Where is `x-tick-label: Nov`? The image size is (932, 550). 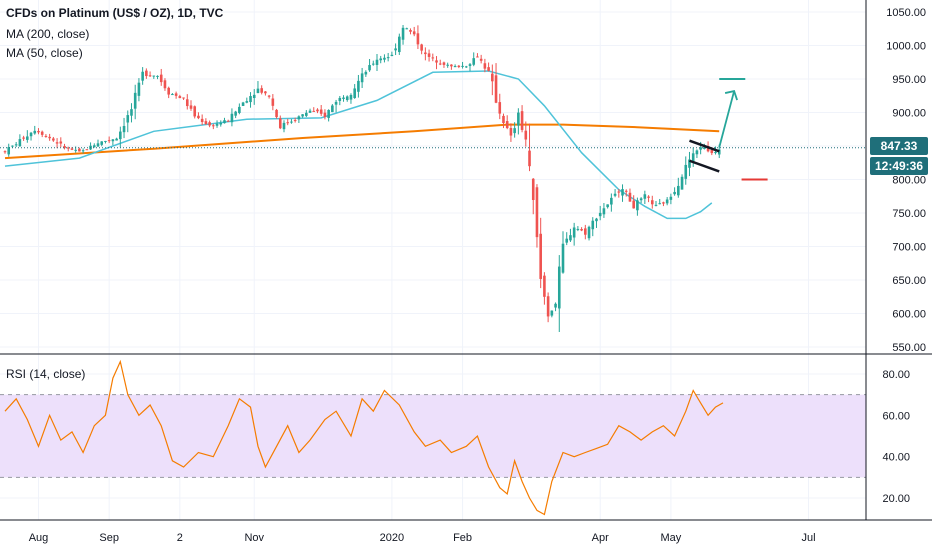
x-tick-label: Nov is located at coordinates (254, 538).